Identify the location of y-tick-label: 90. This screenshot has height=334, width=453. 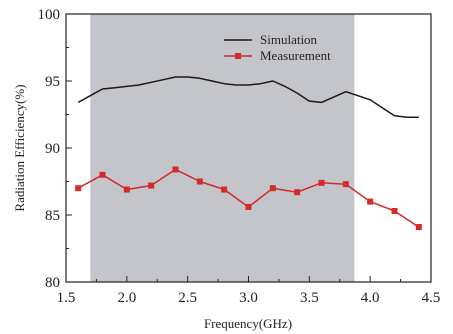
(52, 149).